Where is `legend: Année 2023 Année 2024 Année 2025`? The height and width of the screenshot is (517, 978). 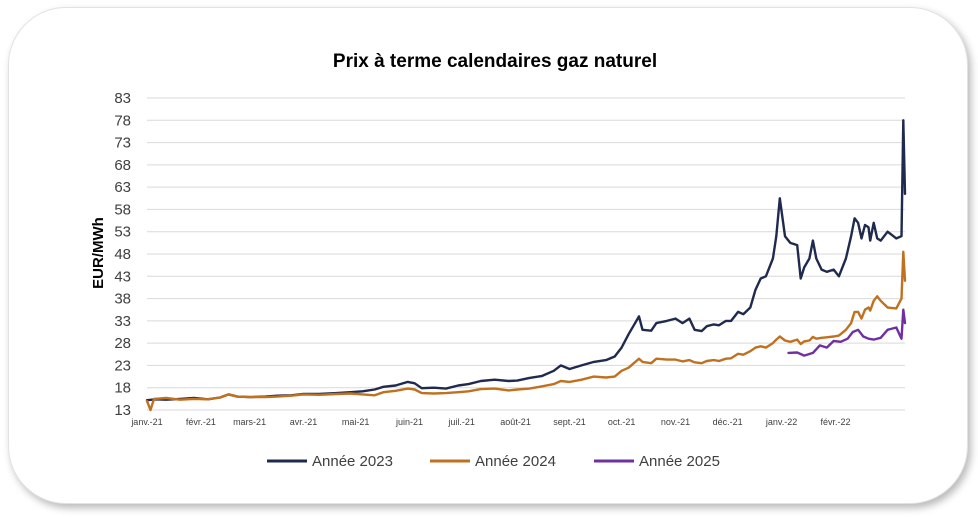
legend: Année 2023 Année 2024 Année 2025 is located at coordinates (493, 461).